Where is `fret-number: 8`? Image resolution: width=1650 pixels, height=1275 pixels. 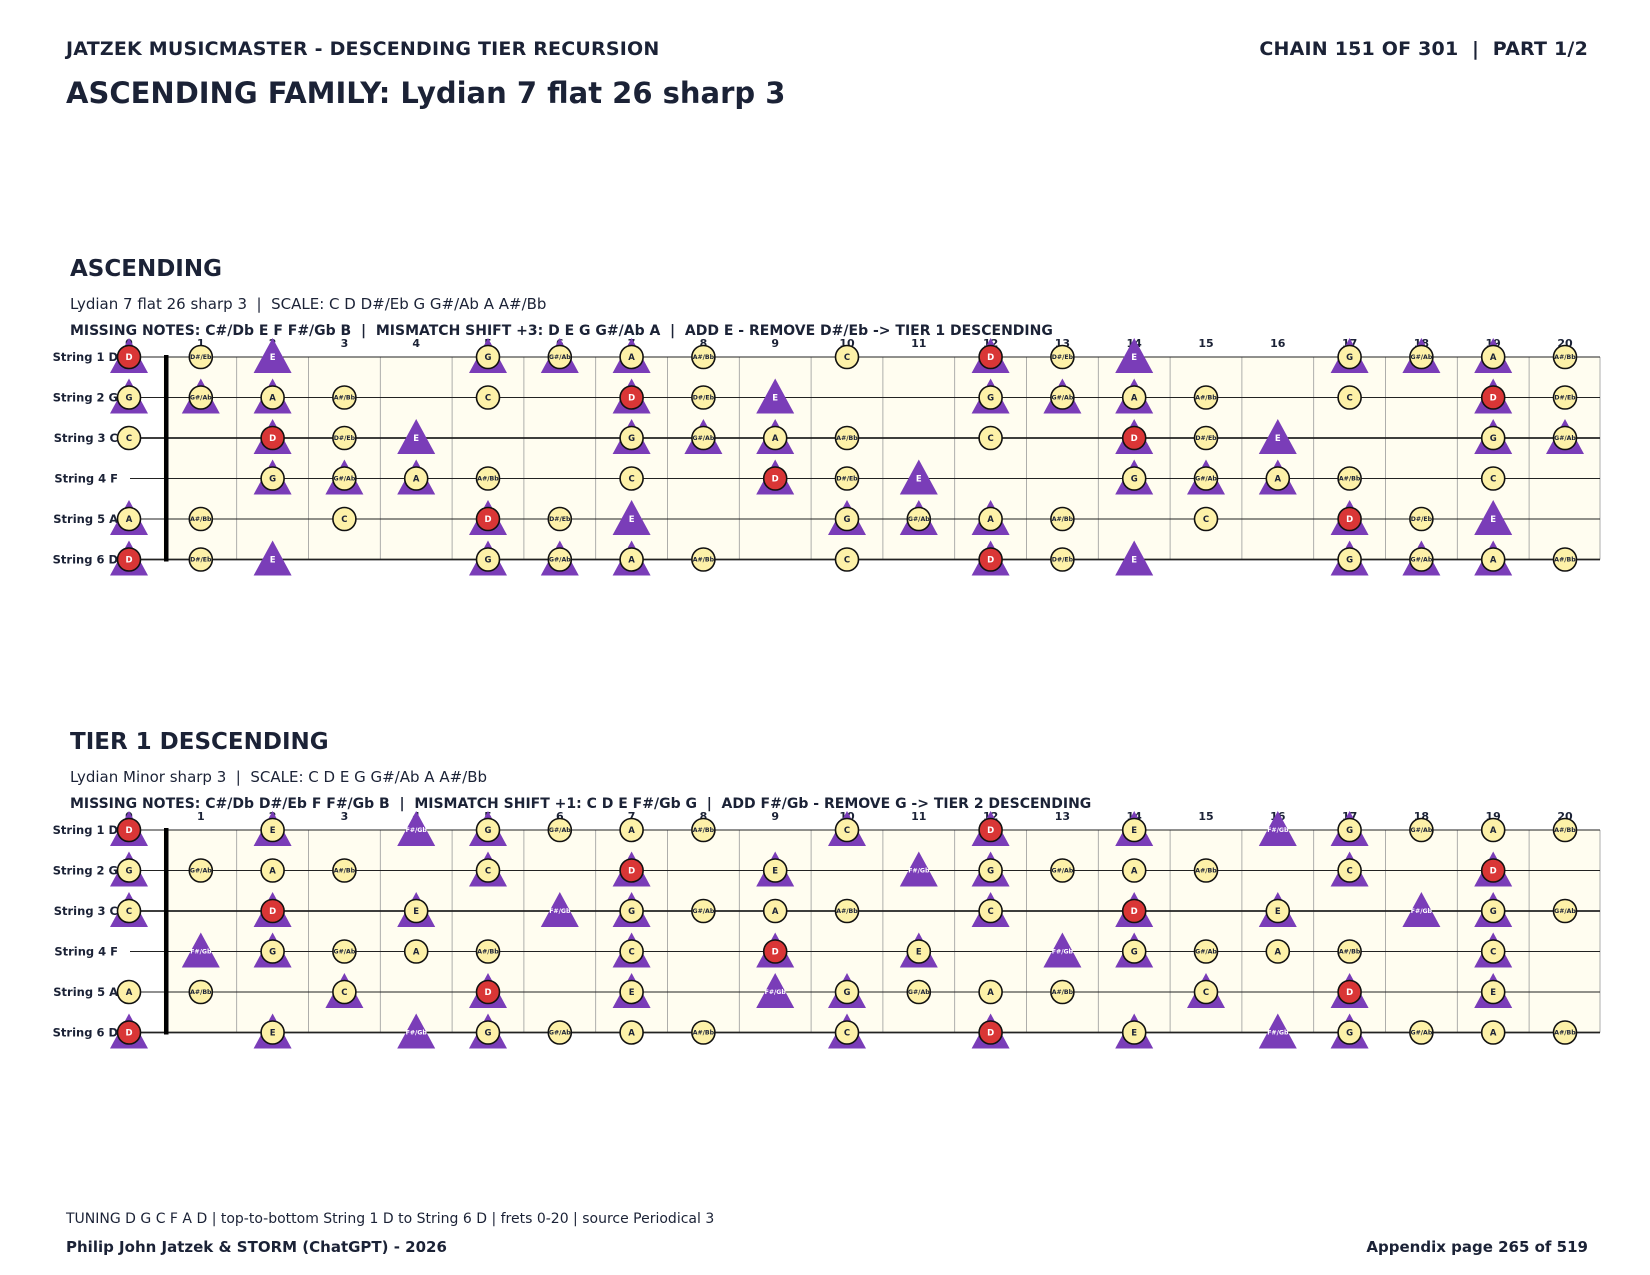 fret-number: 8 is located at coordinates (704, 343).